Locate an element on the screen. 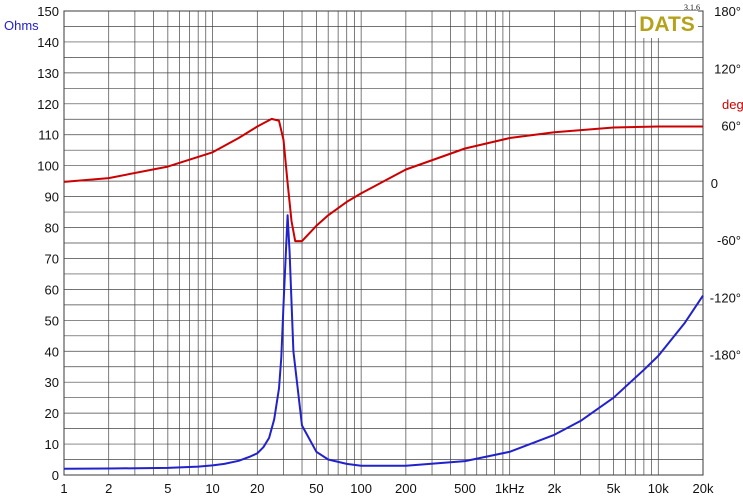 Image resolution: width=743 pixels, height=503 pixels. y-left-tick-label: 130 is located at coordinates (48, 73).